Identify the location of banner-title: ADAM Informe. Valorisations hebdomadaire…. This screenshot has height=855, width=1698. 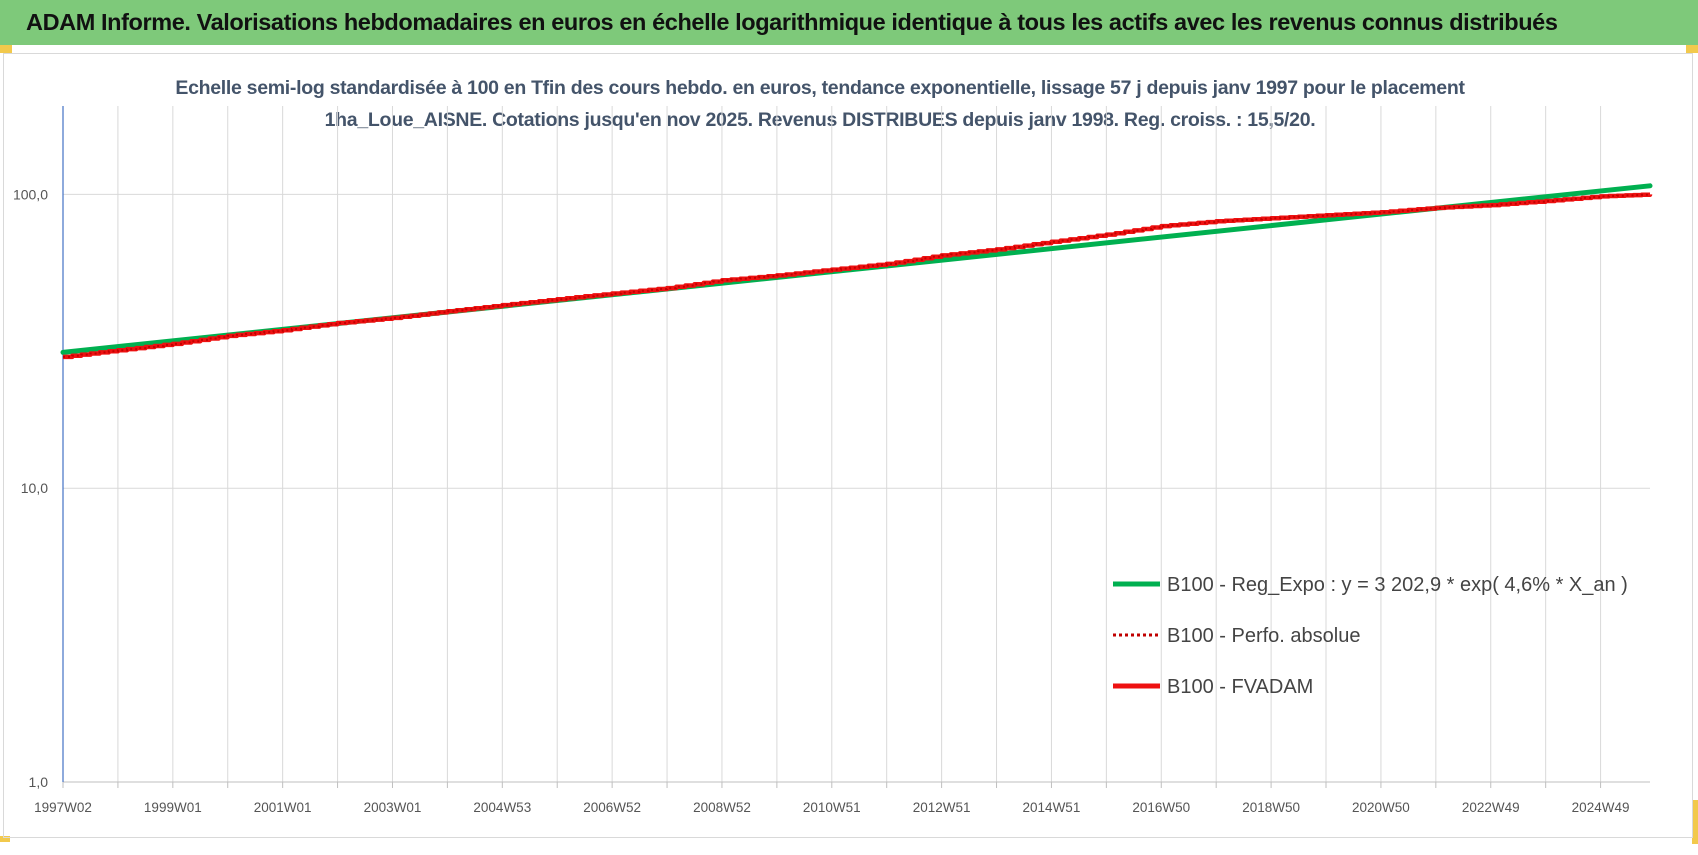
(792, 22).